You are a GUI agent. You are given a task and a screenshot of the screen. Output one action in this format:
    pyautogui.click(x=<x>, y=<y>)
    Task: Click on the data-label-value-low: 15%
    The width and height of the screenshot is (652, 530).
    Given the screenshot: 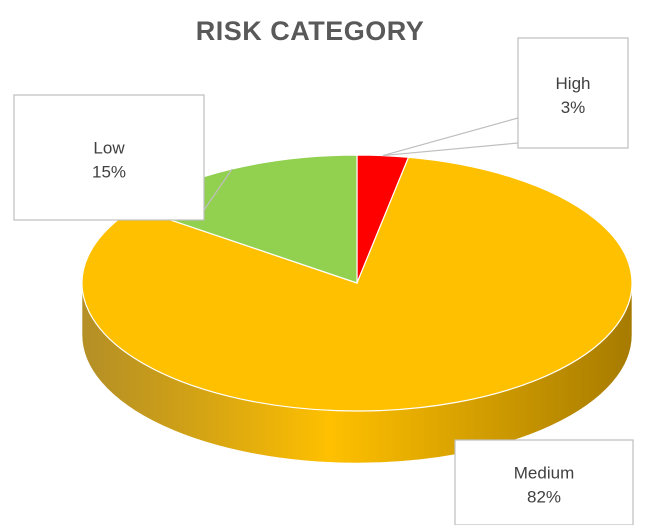 What is the action you would take?
    pyautogui.click(x=109, y=172)
    